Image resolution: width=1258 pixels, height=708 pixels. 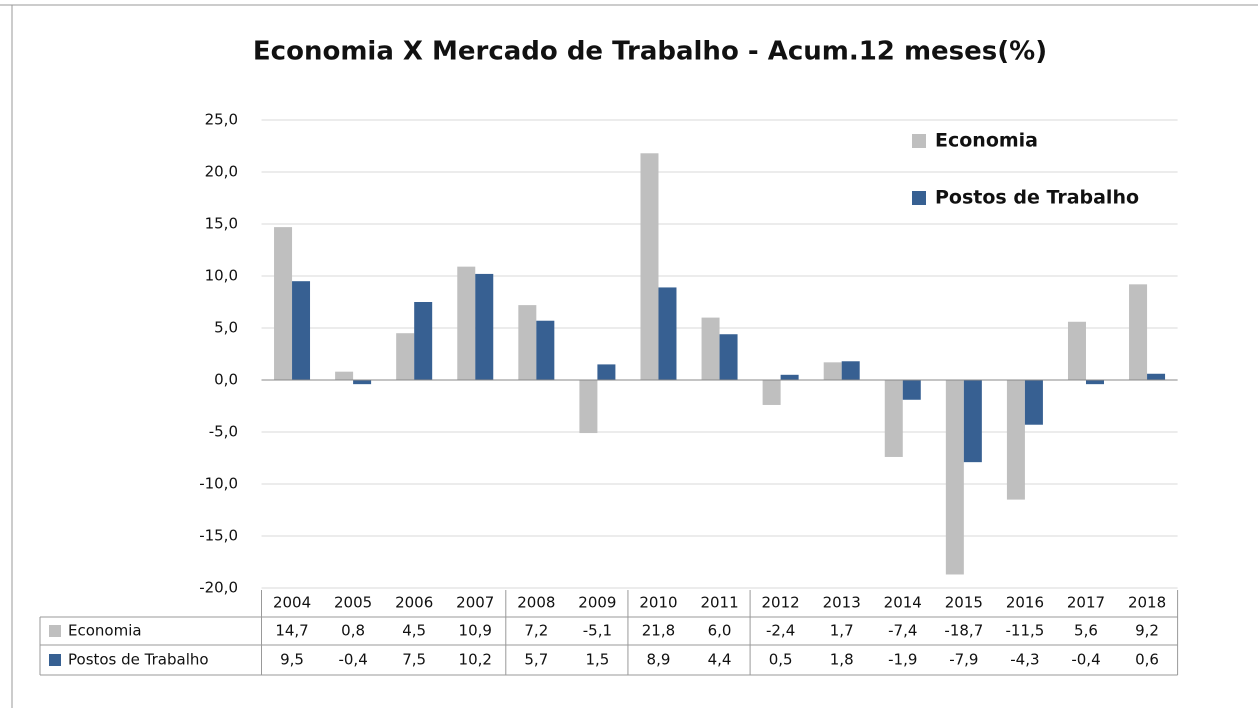 What do you see at coordinates (658, 631) in the screenshot?
I see `table-value: 21,8` at bounding box center [658, 631].